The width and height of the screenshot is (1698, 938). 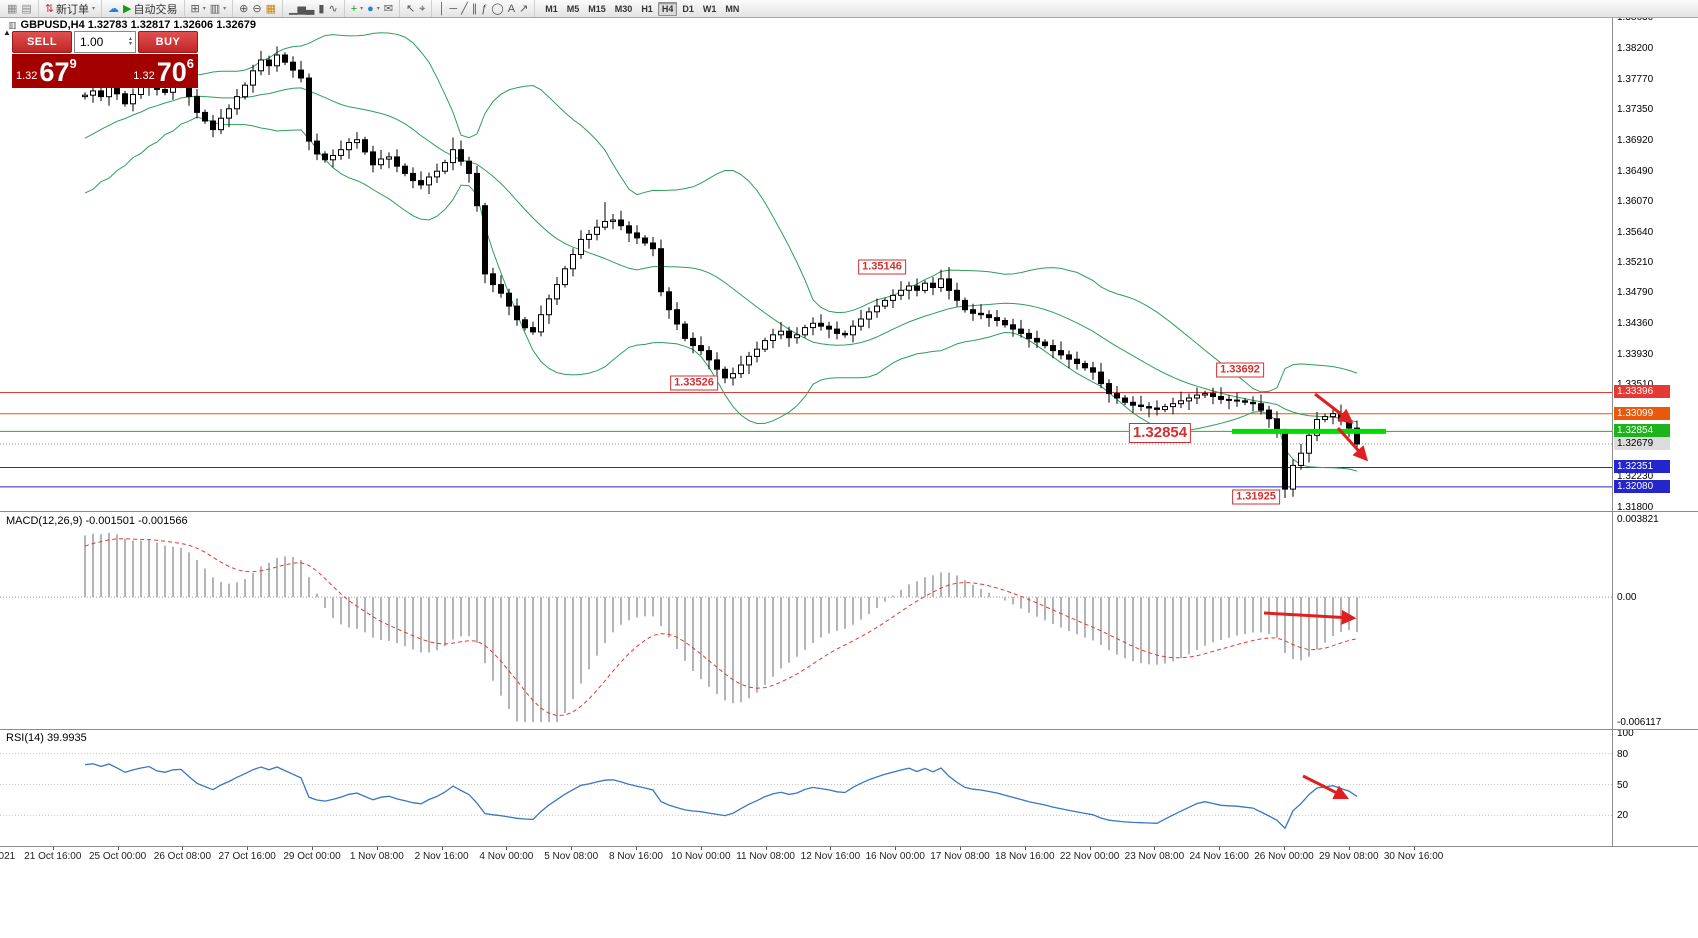 I want to click on vertical-line-icon: │, so click(x=441, y=9).